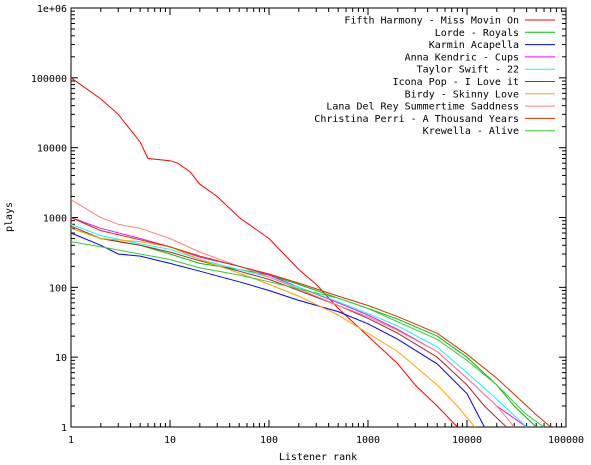  I want to click on legend-label: Christina Perri - A Thousand Years, so click(416, 119).